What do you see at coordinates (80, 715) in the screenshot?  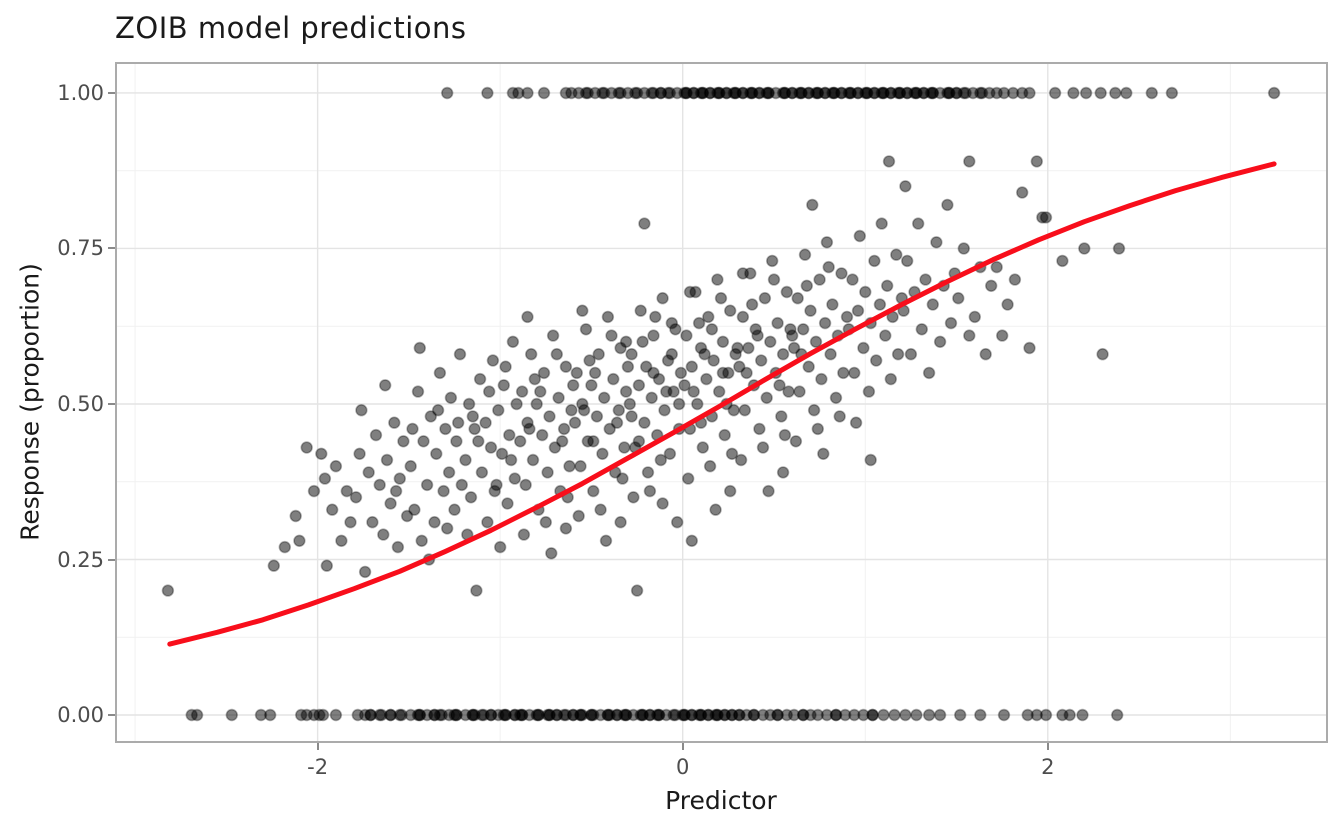 I see `y-tick-label: 0.00` at bounding box center [80, 715].